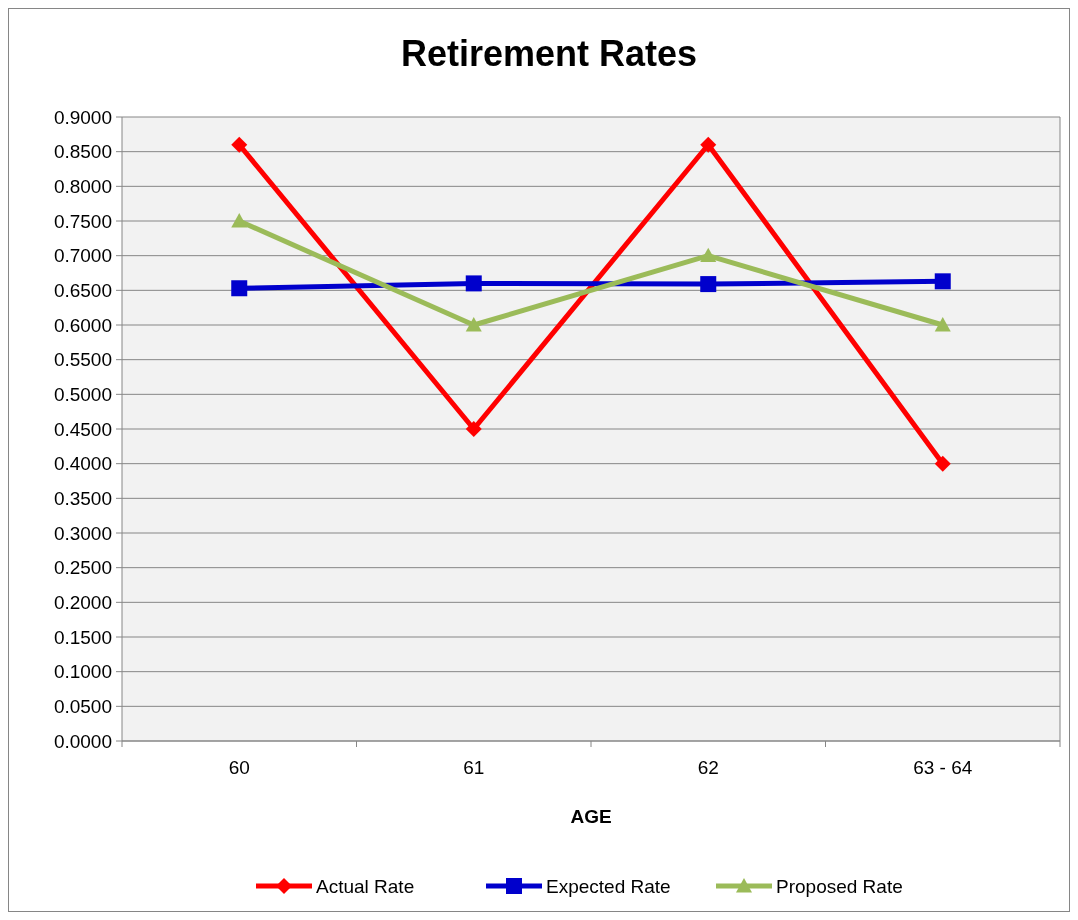 The width and height of the screenshot is (1078, 920). Describe the element at coordinates (82, 741) in the screenshot. I see `y-tick-label: 0.0000` at that location.